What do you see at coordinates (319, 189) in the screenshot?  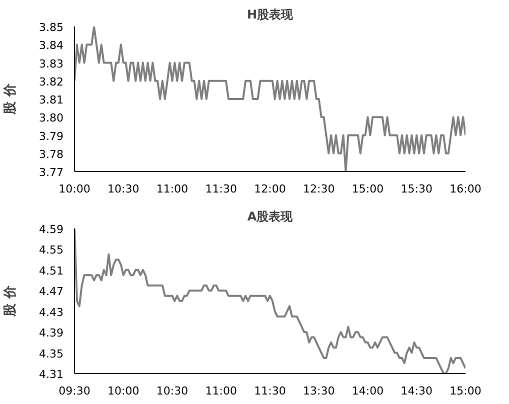 I see `x-tick-label: 12:30` at bounding box center [319, 189].